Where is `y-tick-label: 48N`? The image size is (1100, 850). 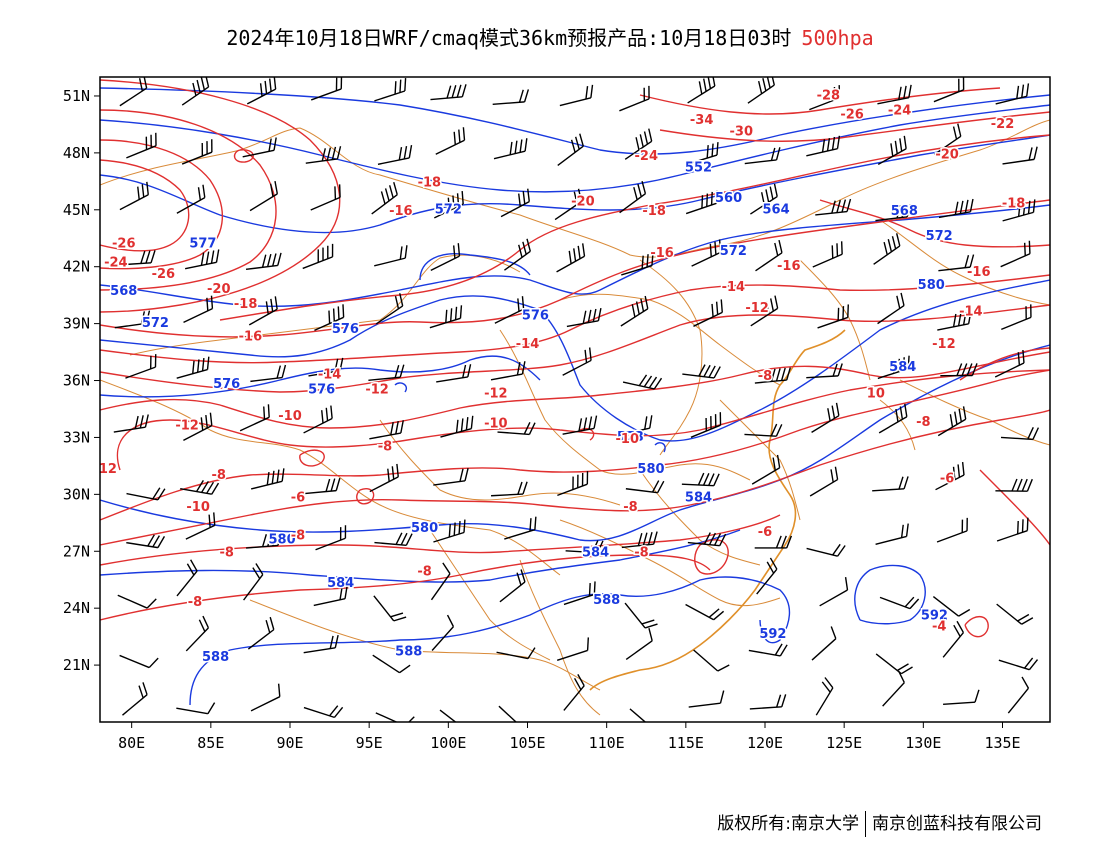
y-tick-label: 48N is located at coordinates (76, 153).